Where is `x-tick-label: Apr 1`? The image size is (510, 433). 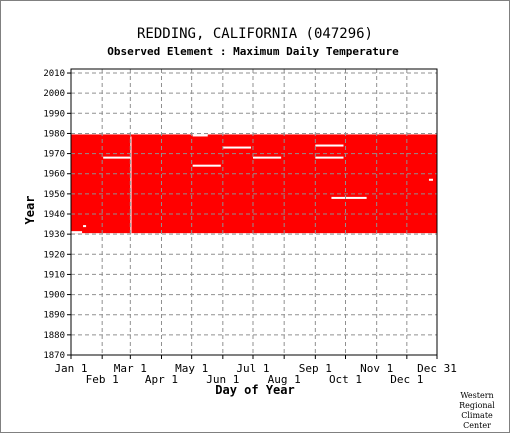
x-tick-label: Apr 1 is located at coordinates (161, 379).